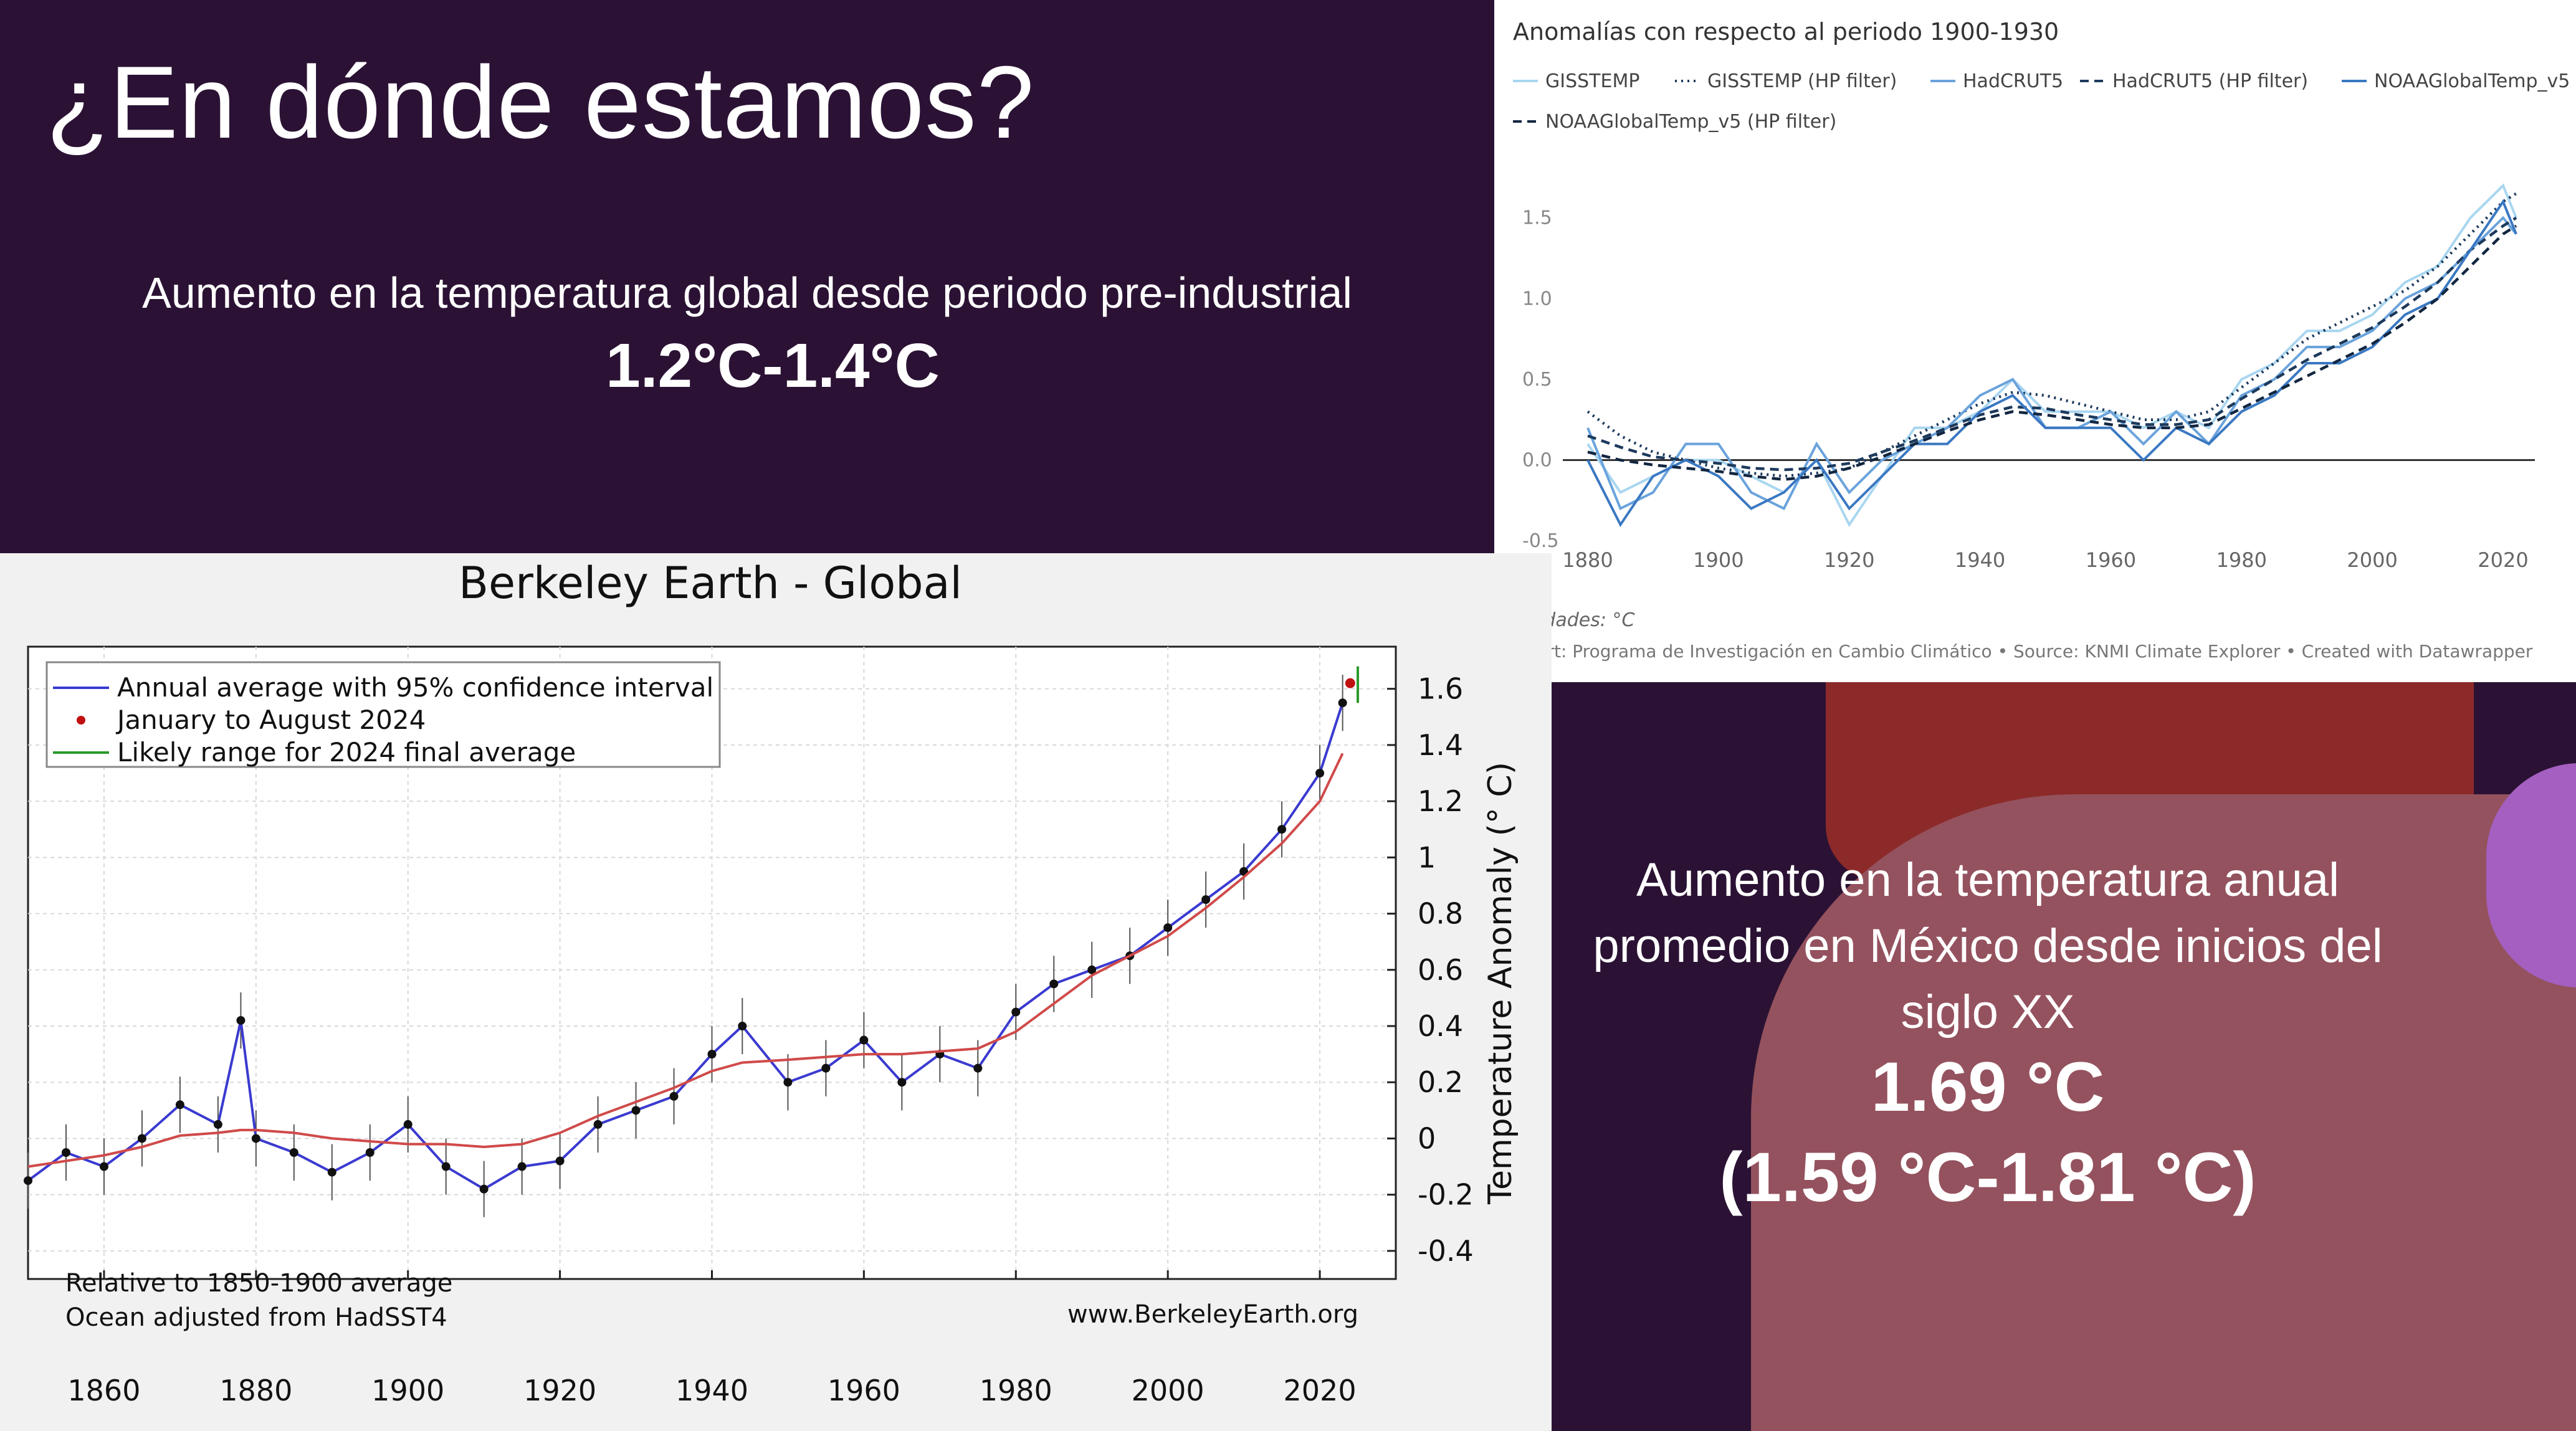  Describe the element at coordinates (1440, 801) in the screenshot. I see `berkeley-y-tick-label: 1.2` at that location.